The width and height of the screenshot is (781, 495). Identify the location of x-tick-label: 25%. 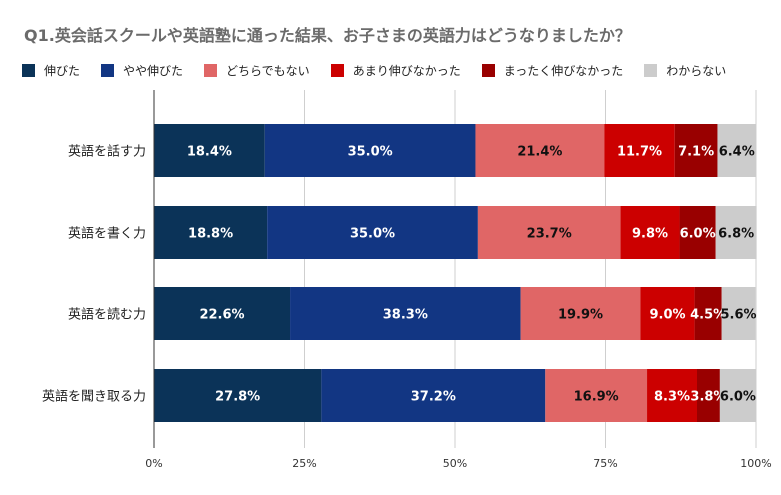
(304, 463).